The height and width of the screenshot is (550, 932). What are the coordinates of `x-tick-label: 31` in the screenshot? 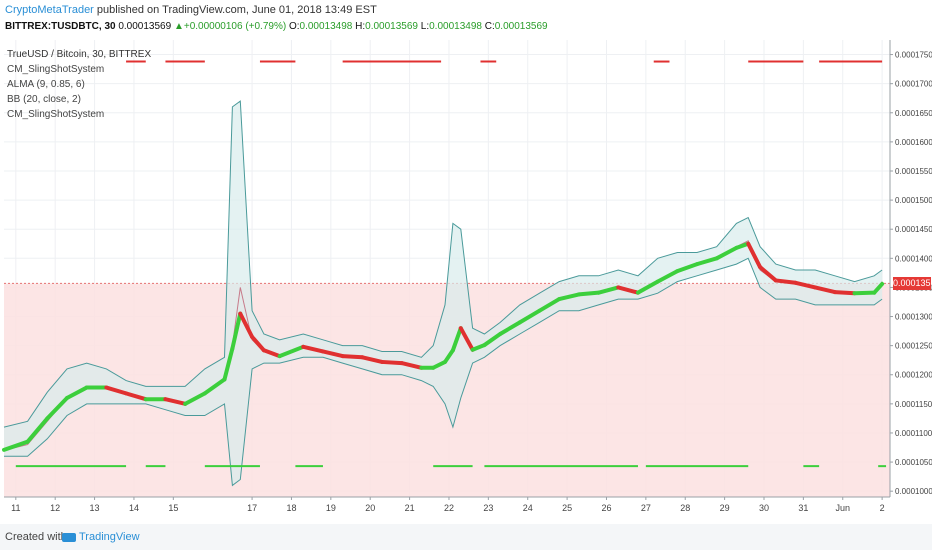 It's located at (803, 508).